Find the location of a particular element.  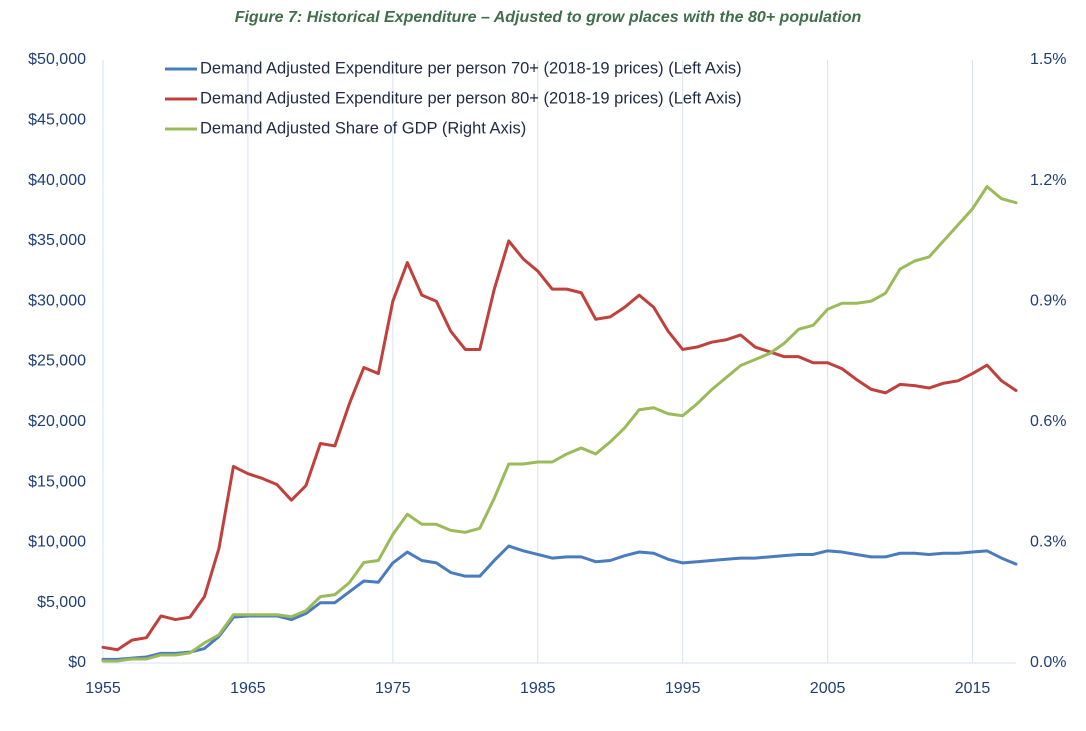

y2-tick-label: 1.5% is located at coordinates (1048, 59).